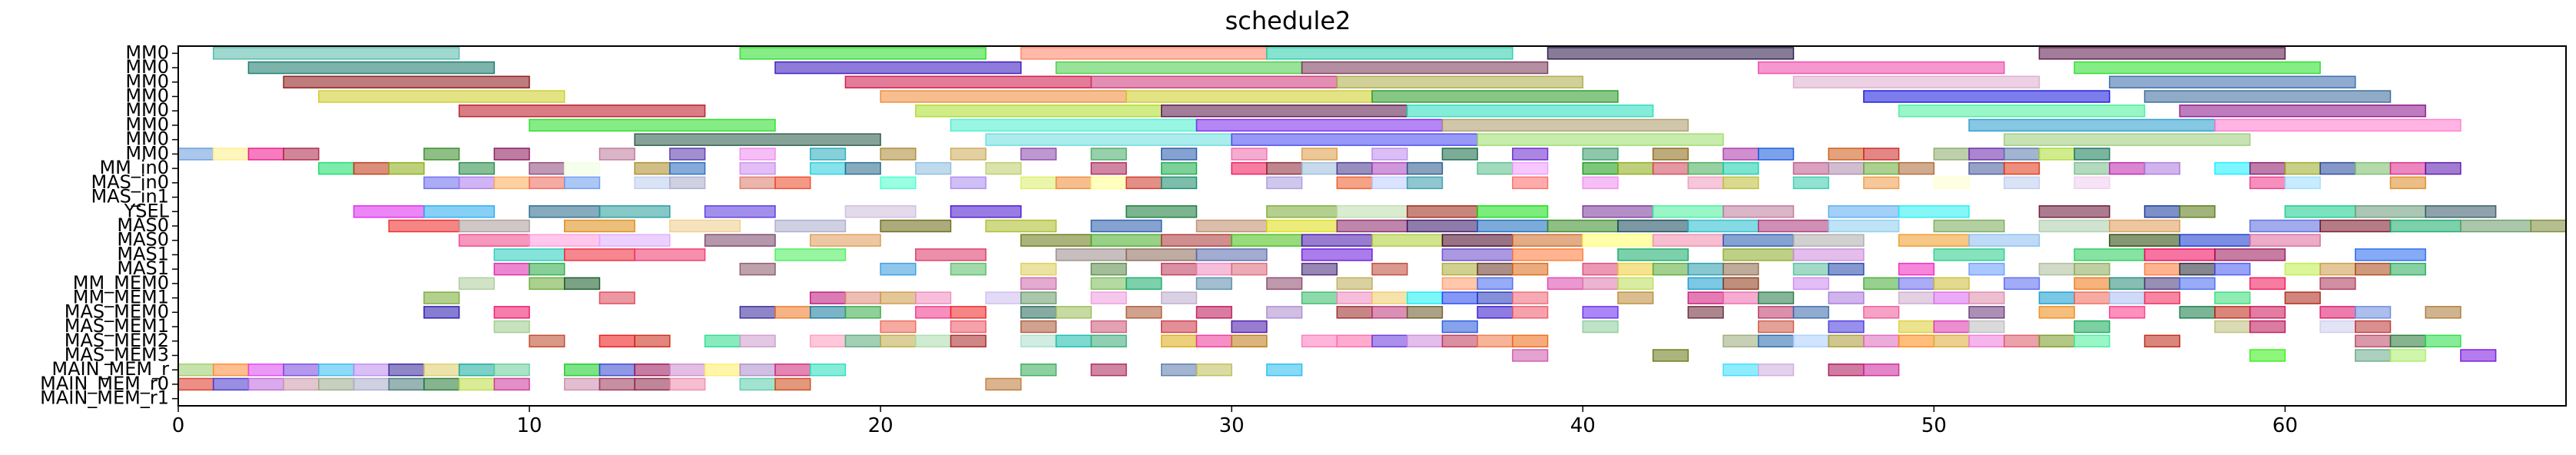  Describe the element at coordinates (117, 326) in the screenshot. I see `y-tick-label: MAS_MEM1` at that location.